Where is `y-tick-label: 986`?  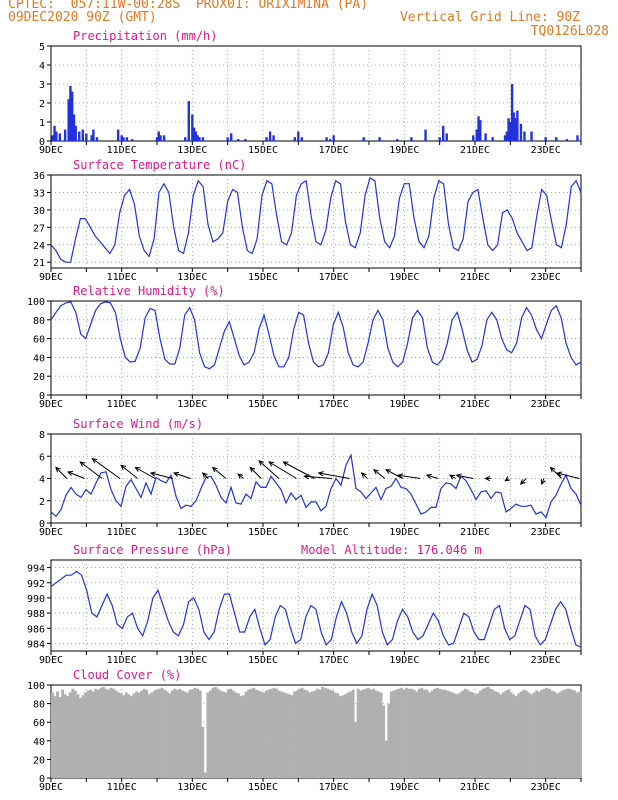
y-tick-label: 986 is located at coordinates (36, 629).